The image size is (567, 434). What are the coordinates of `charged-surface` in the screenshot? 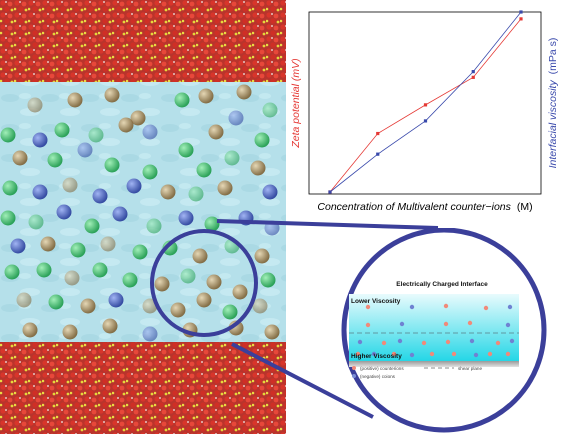 It's located at (434, 364).